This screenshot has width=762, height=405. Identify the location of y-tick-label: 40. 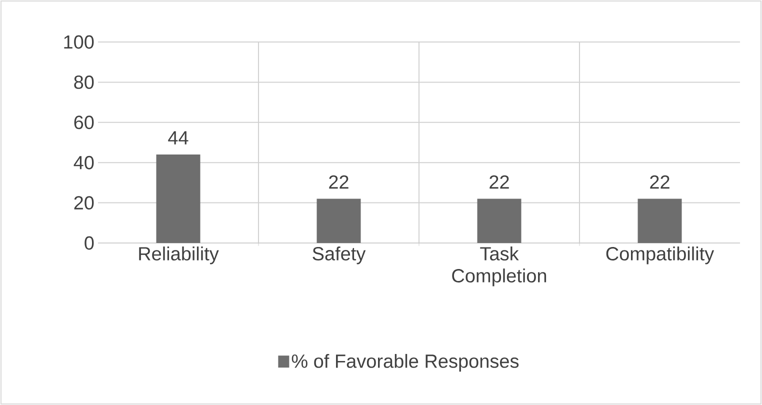
(84, 163).